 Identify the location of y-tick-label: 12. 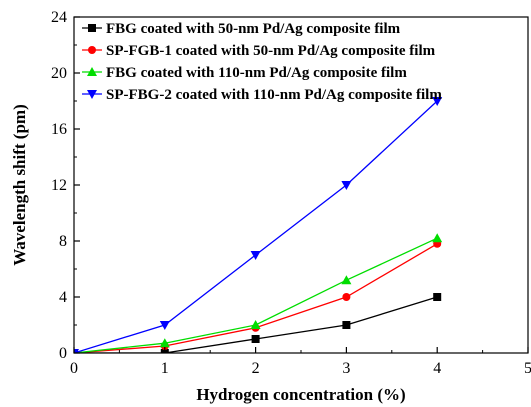
(59, 185).